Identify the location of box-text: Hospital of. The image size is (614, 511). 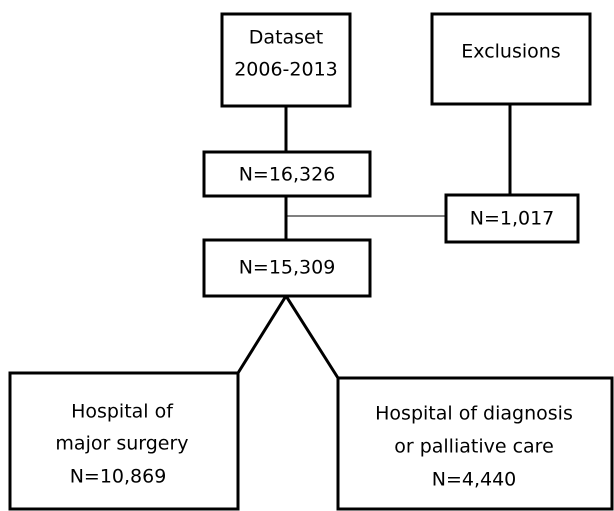
(122, 412).